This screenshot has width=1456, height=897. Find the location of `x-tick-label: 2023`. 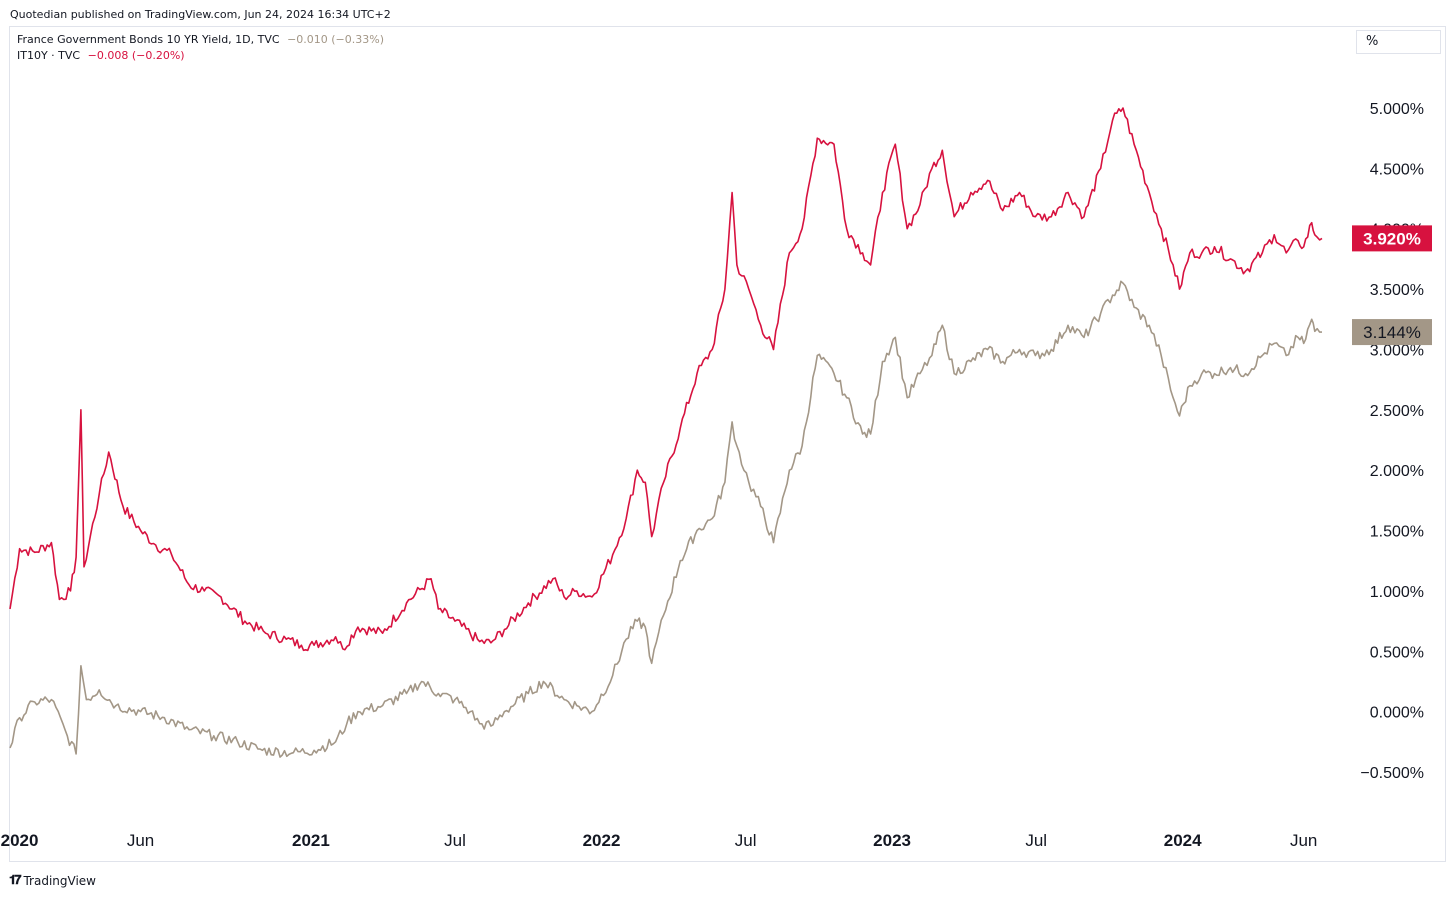

x-tick-label: 2023 is located at coordinates (892, 840).